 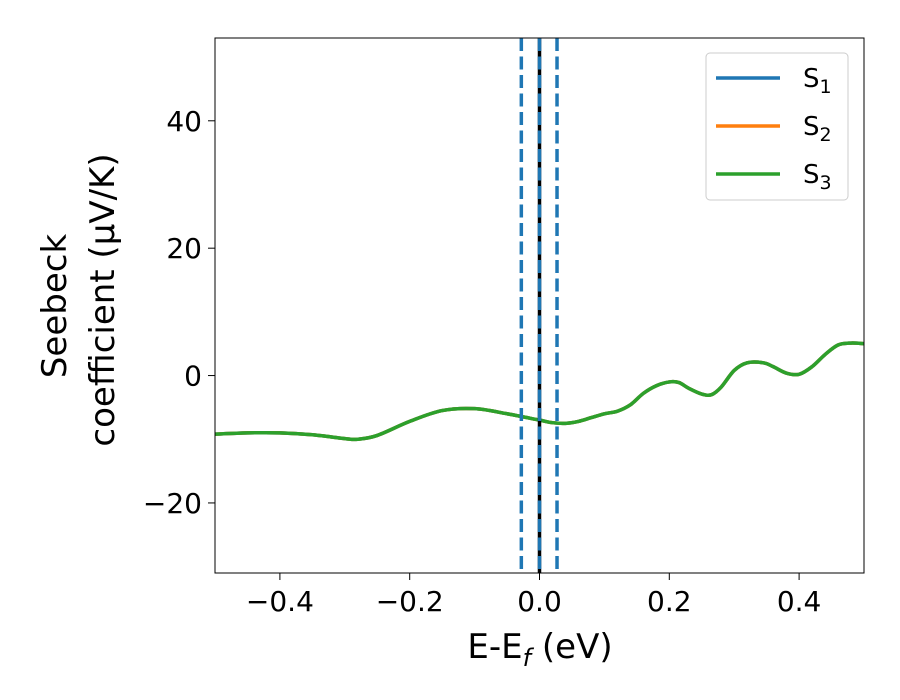 I want to click on x-axis-label: E-Ef (eV), so click(x=539, y=649).